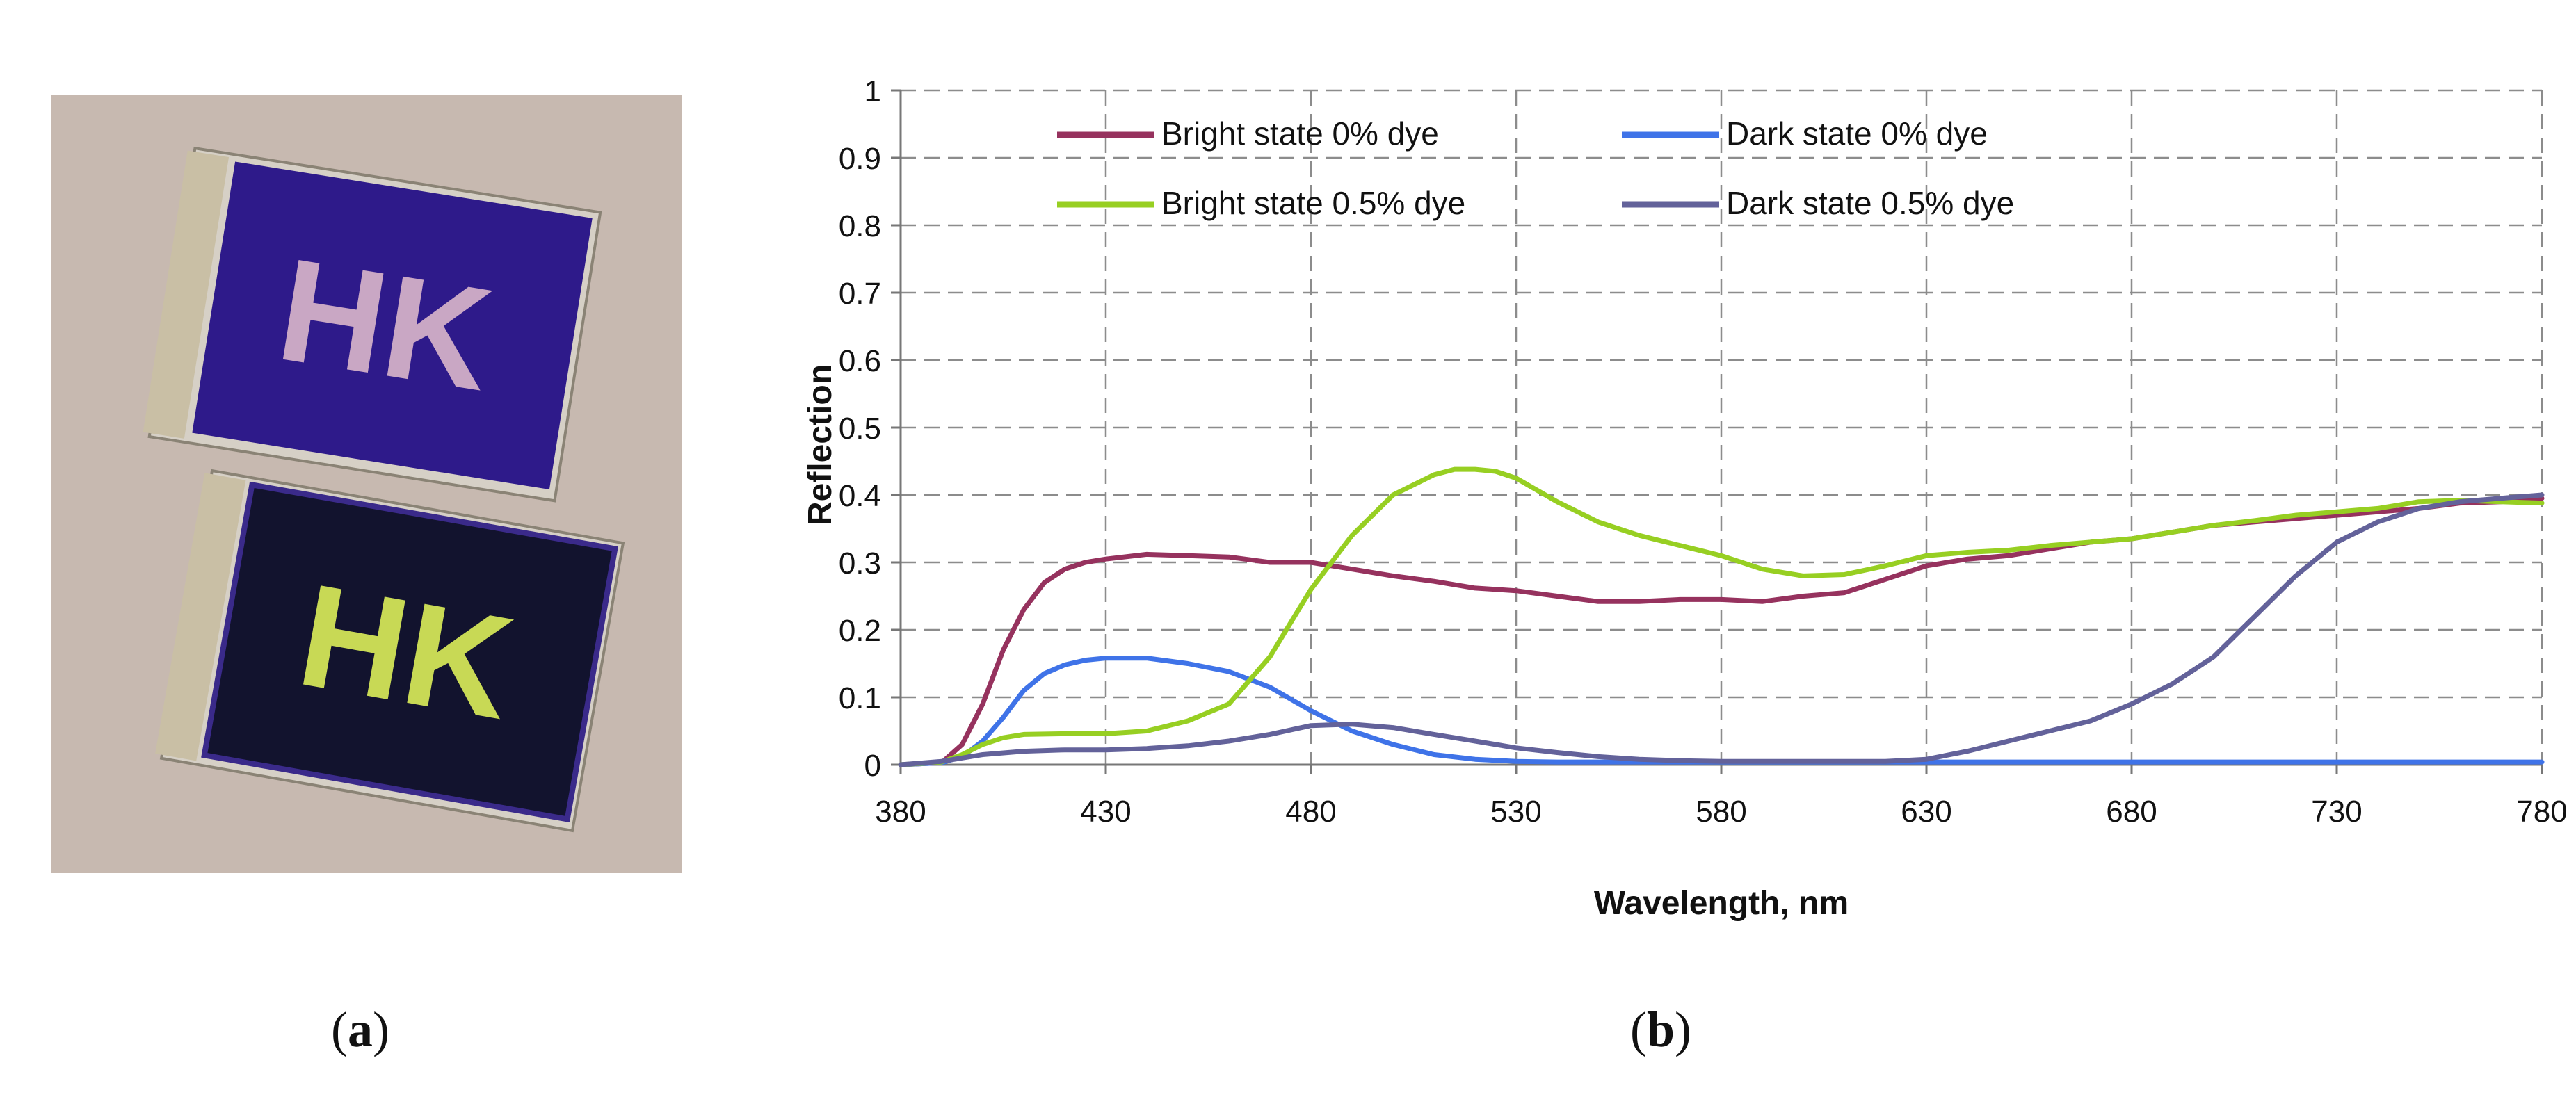 The width and height of the screenshot is (2576, 1097). I want to click on y-axis-label: Reflection, so click(820, 445).